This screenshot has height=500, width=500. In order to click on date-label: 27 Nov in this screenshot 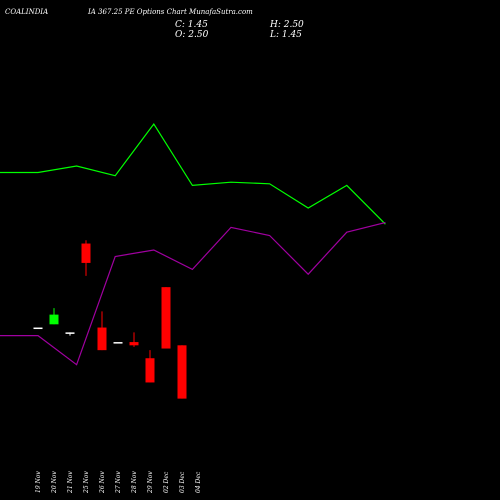, I will do `click(118, 482)`.